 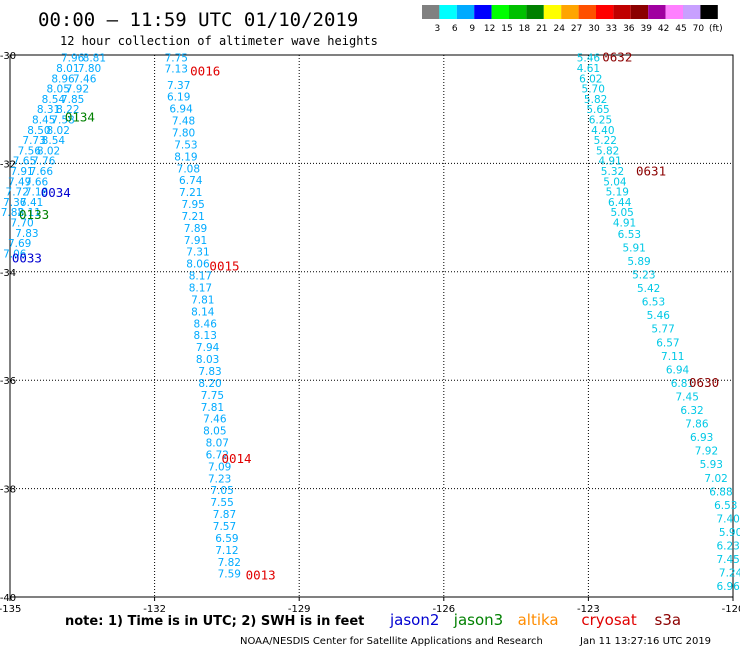 I want to click on legend-jason3: jason3, so click(x=478, y=620).